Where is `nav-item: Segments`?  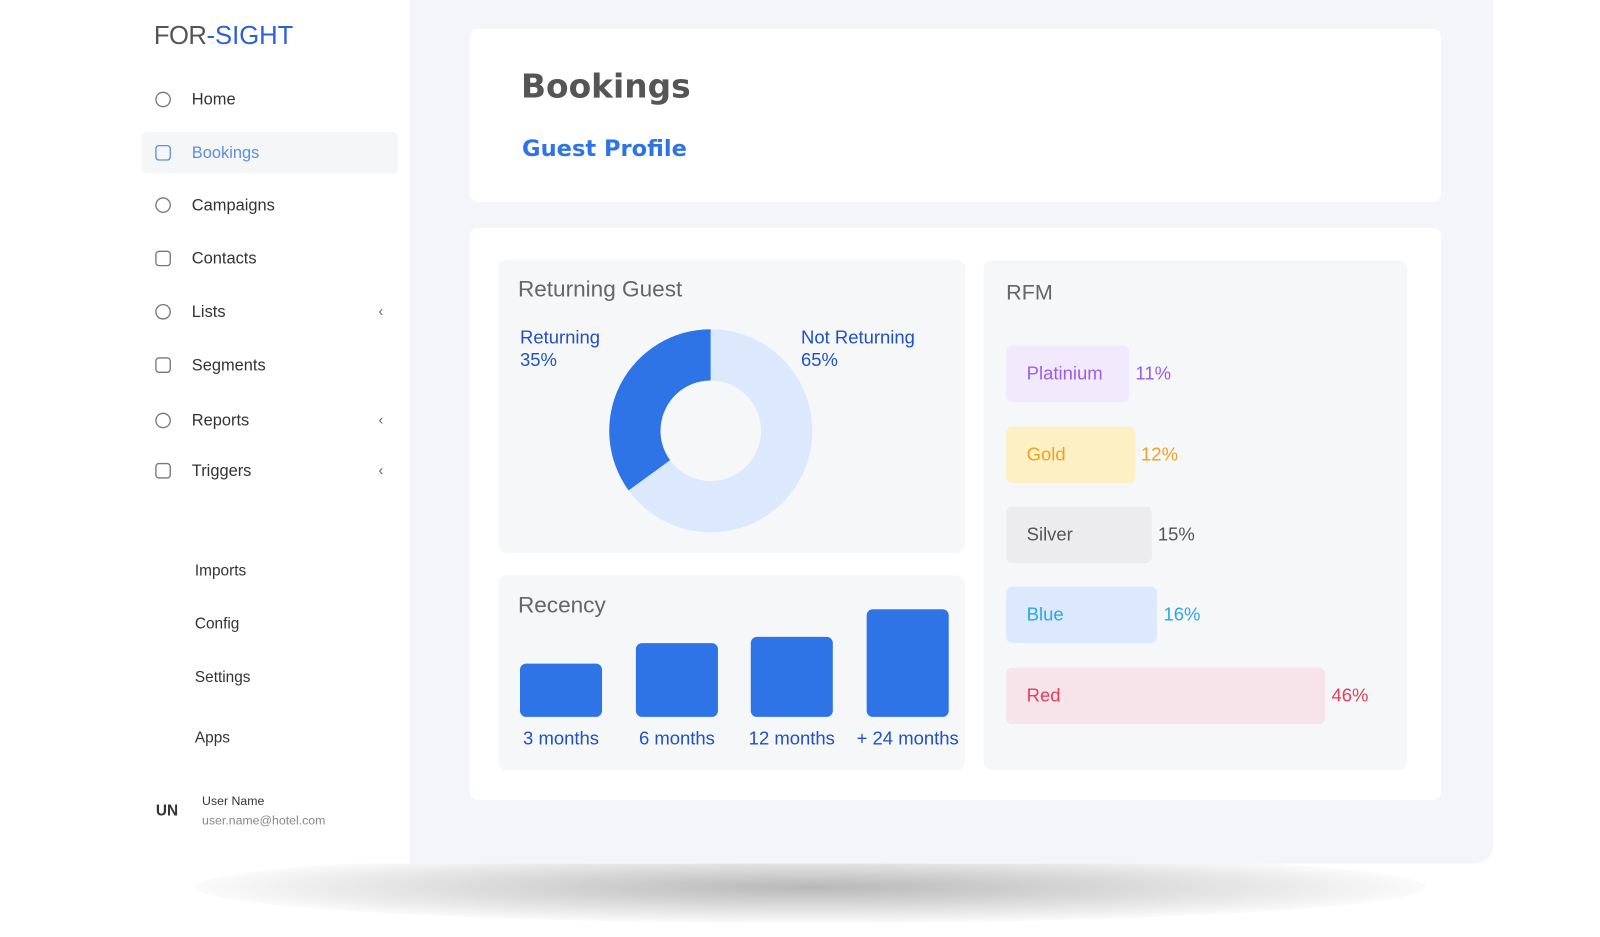
nav-item: Segments is located at coordinates (270, 365).